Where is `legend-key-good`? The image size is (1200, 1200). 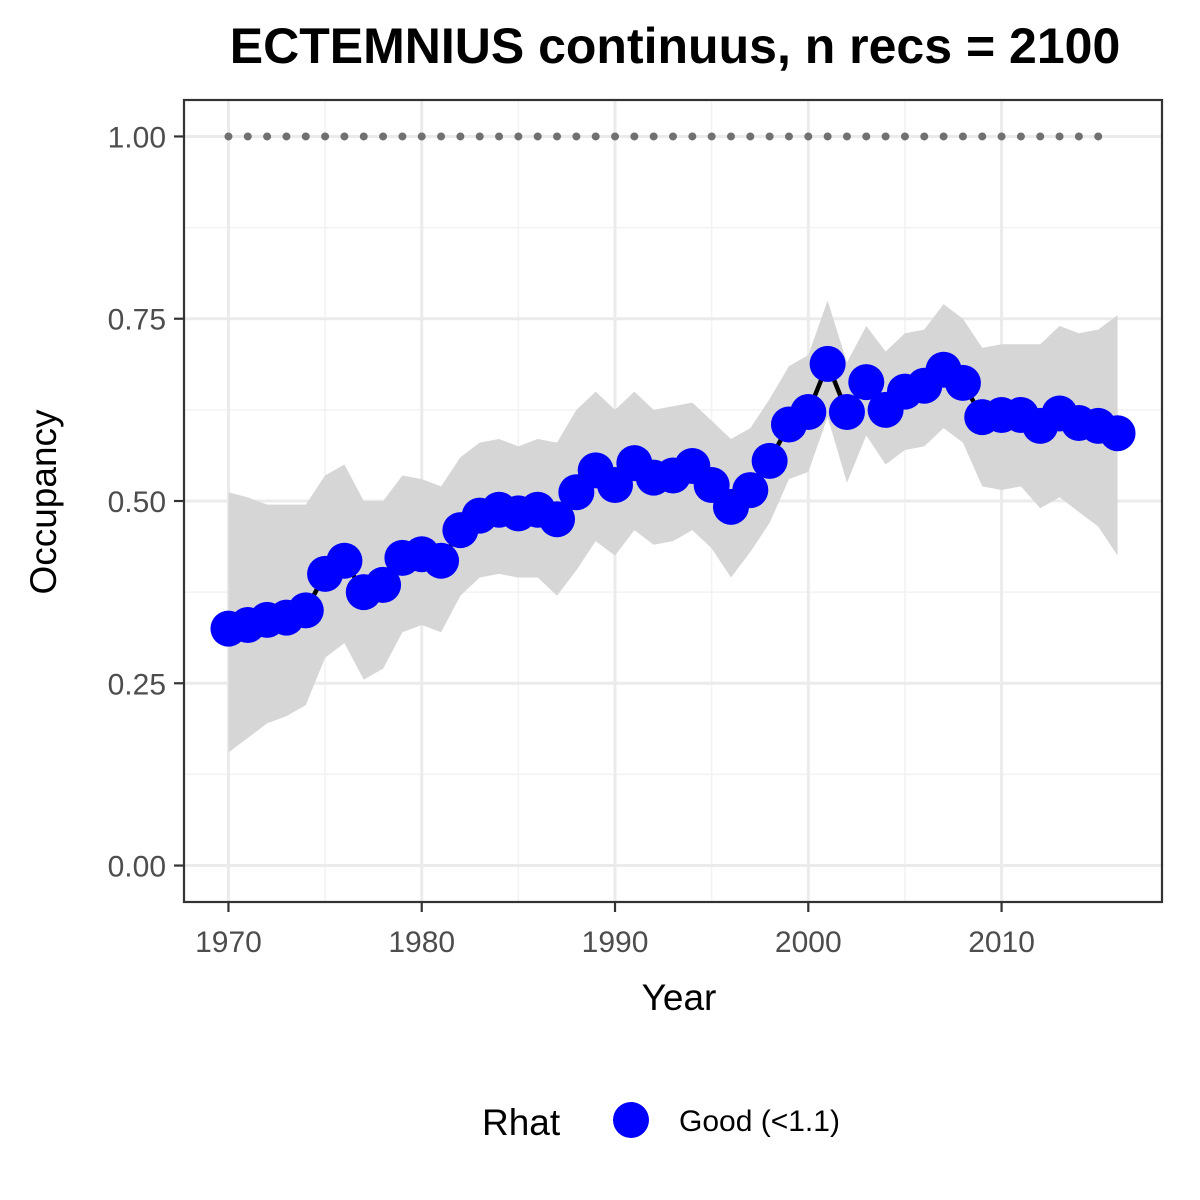 legend-key-good is located at coordinates (631, 1120).